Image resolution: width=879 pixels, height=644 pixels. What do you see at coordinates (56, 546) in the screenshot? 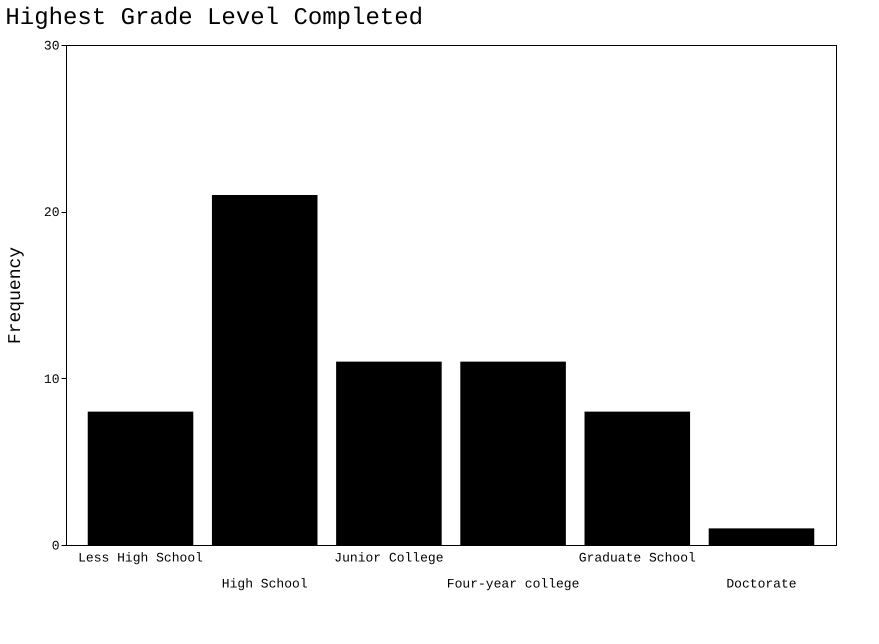
I see `y-tick-label: 0` at bounding box center [56, 546].